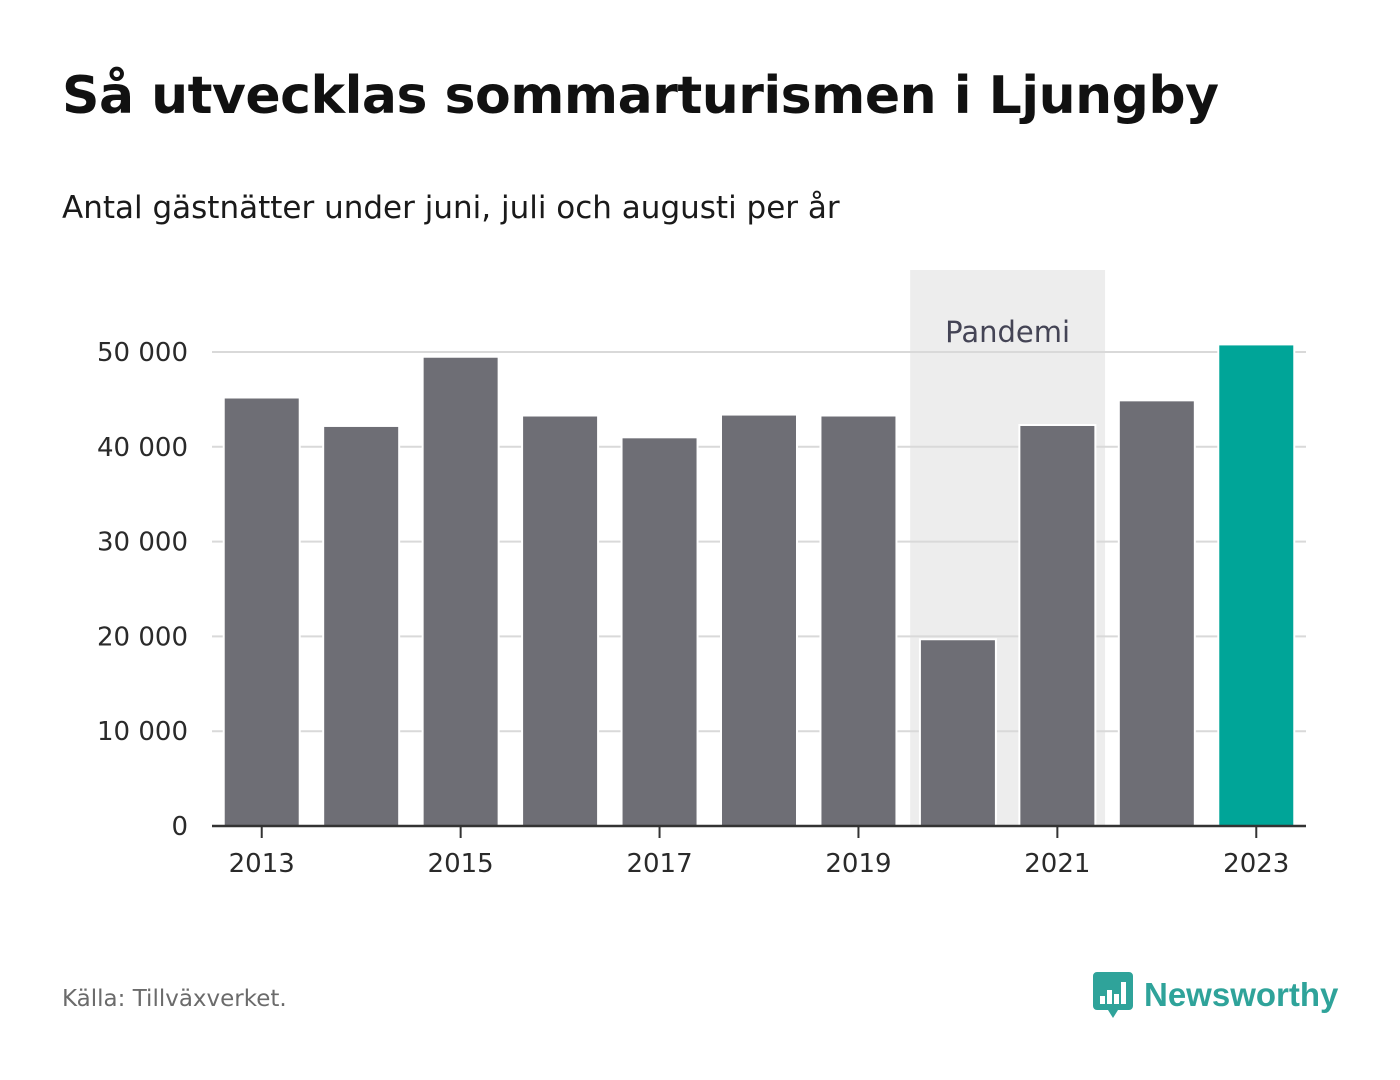 This screenshot has height=1080, width=1400. I want to click on annotation-label-0: Pandemi, so click(1007, 332).